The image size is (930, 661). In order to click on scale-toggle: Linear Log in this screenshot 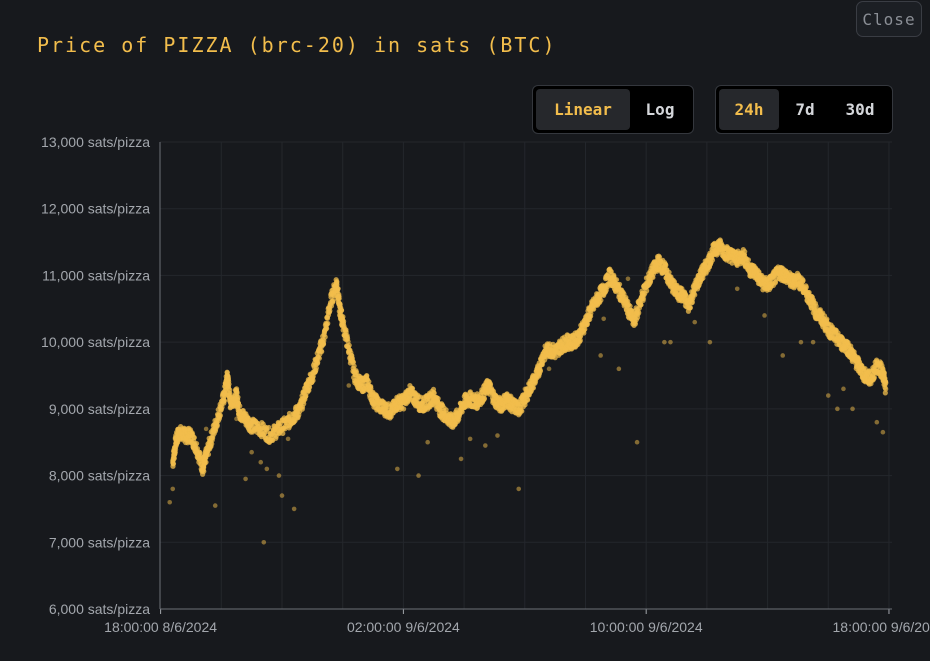, I will do `click(613, 109)`.